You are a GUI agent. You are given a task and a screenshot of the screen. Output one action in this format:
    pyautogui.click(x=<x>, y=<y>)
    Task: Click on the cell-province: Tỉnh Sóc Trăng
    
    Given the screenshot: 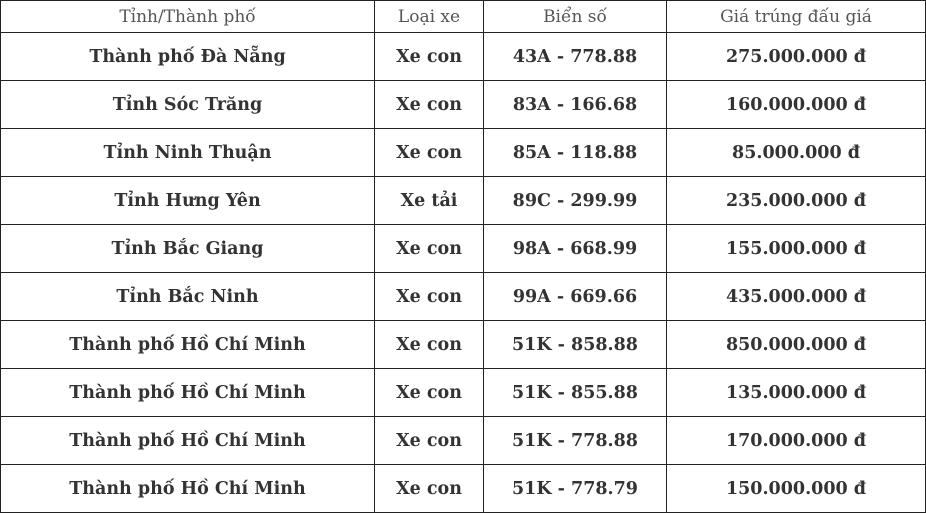 What is the action you would take?
    pyautogui.click(x=187, y=104)
    